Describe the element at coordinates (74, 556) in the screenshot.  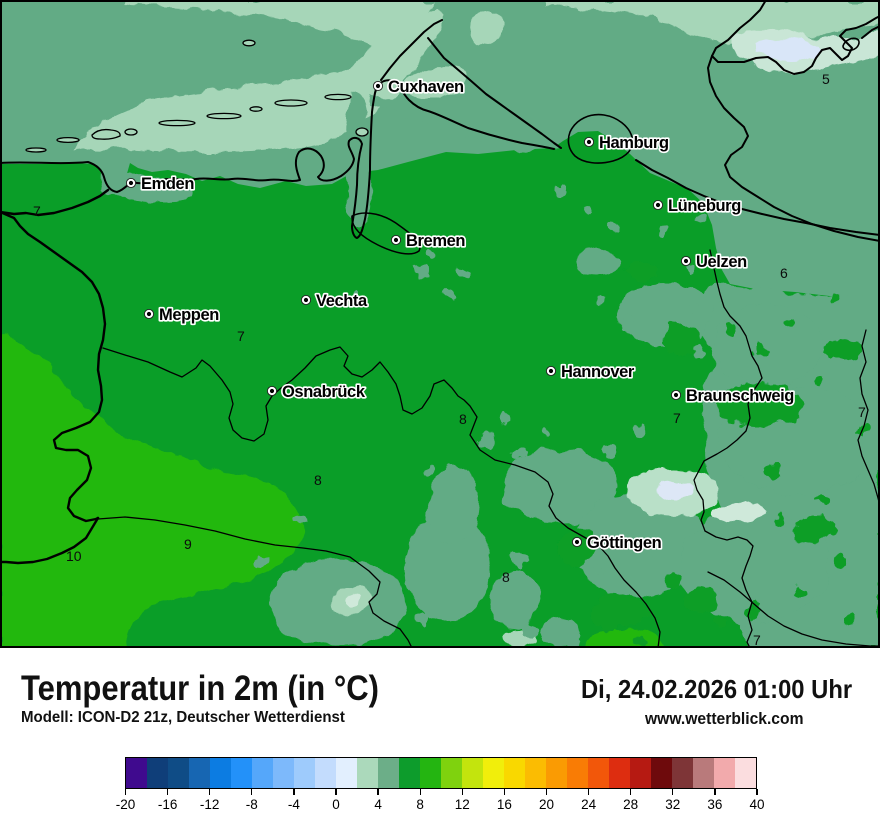
I see `svg-text: 10` at that location.